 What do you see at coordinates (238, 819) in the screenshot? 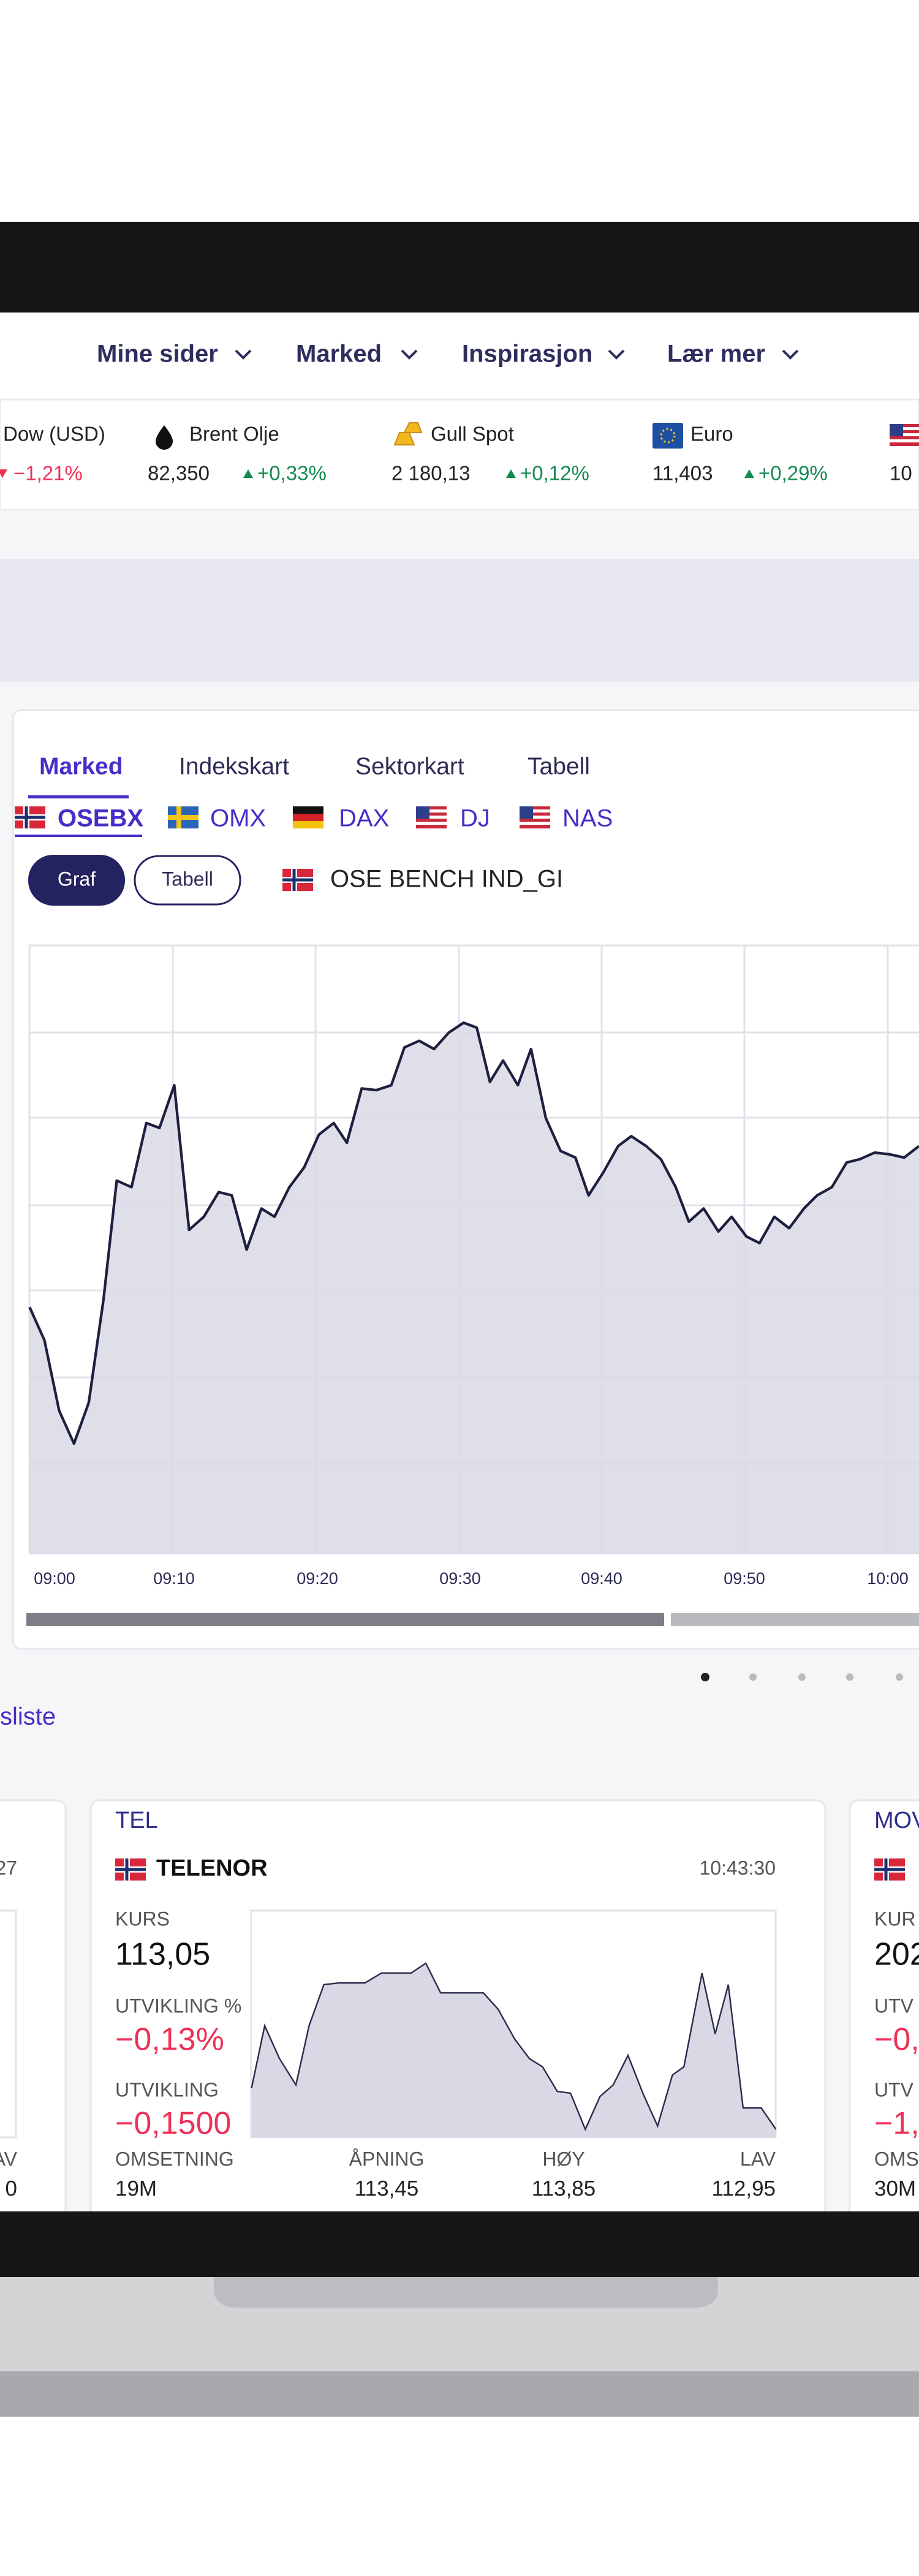
I see `index-tab: OMX` at bounding box center [238, 819].